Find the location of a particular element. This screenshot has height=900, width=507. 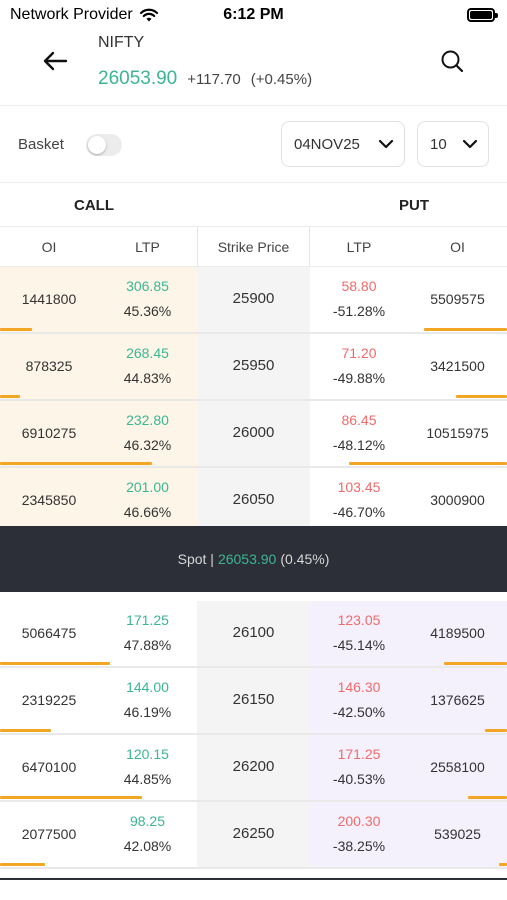

call-cell: 6910275 232.80 46.32% is located at coordinates (98, 434).